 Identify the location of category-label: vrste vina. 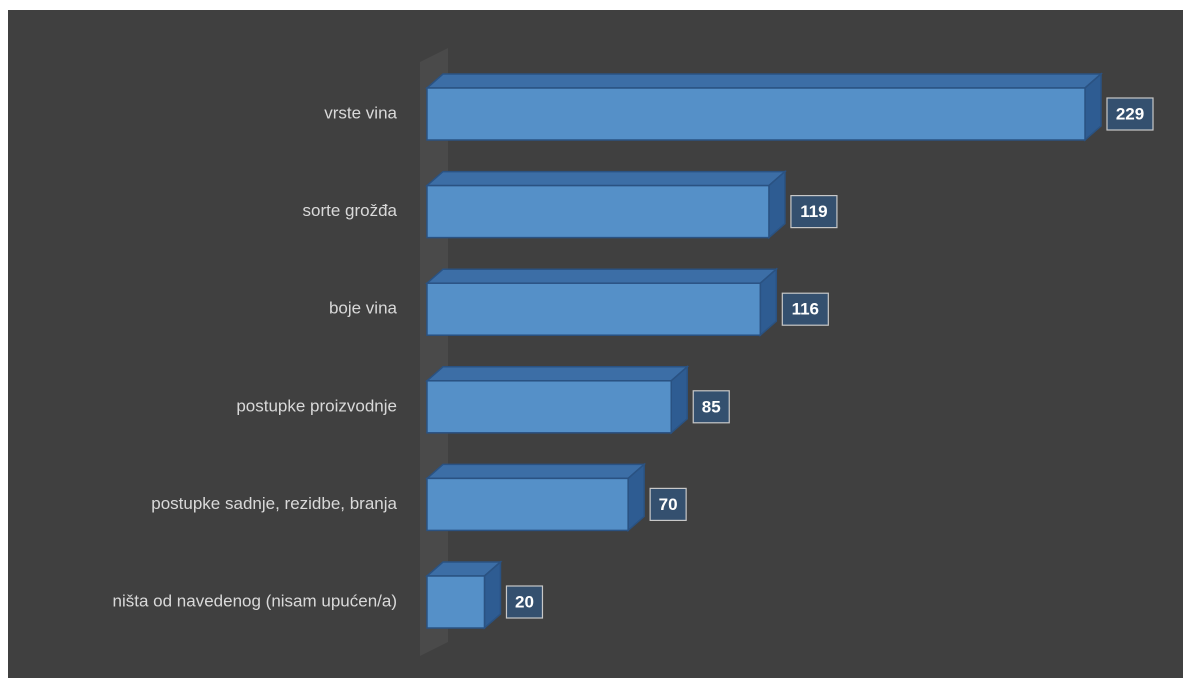
(360, 112).